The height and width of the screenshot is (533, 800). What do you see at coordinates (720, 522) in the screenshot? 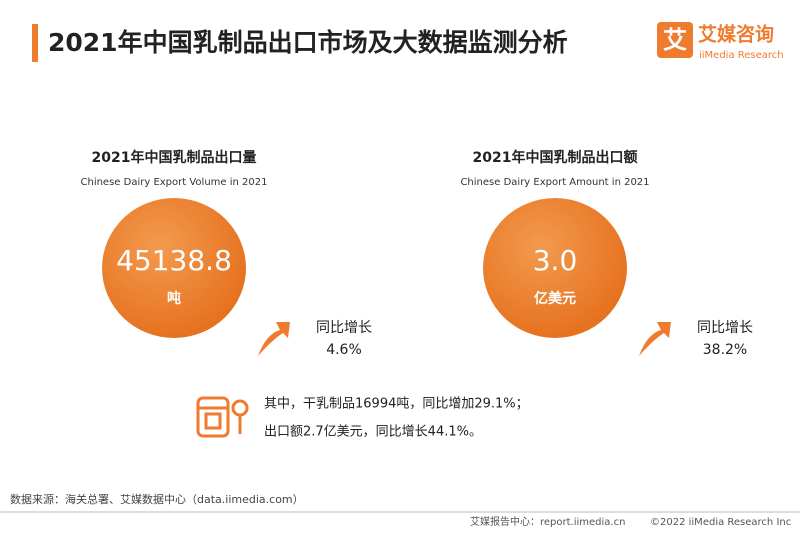
I see `footer-copyright: ©2022 iiMedia Research Inc` at bounding box center [720, 522].